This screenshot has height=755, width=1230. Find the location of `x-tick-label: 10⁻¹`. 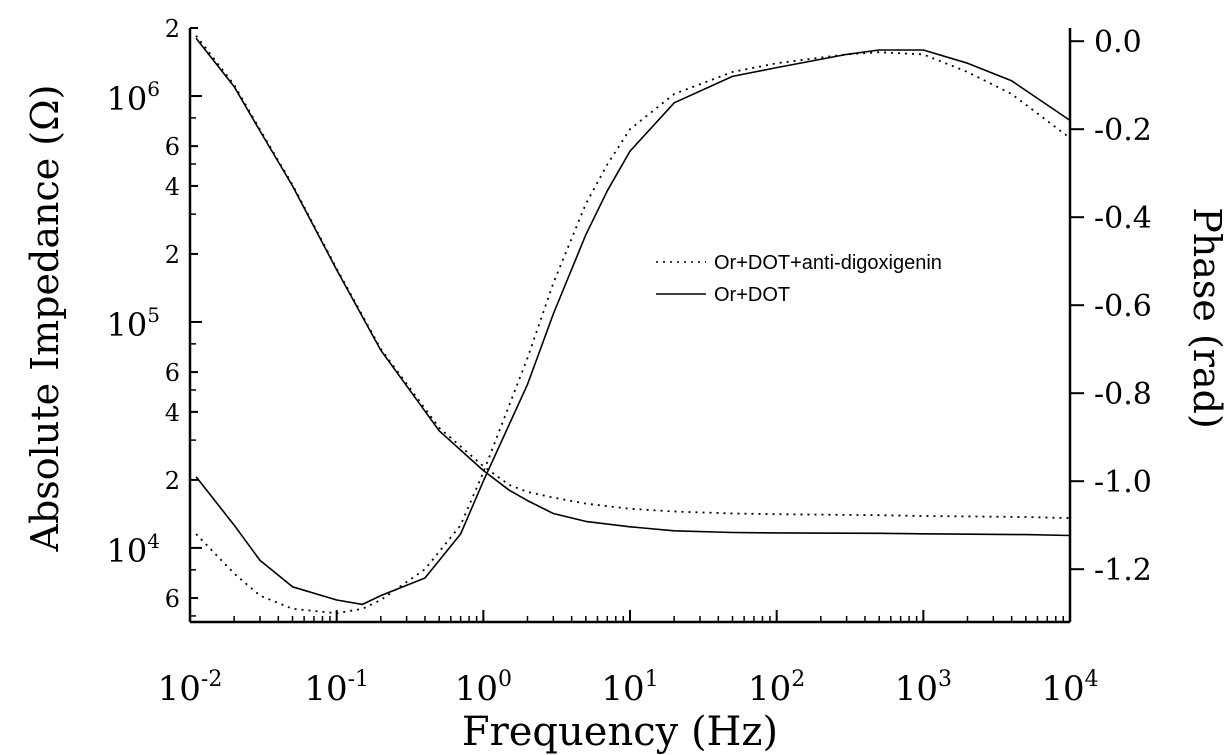

x-tick-label: 10⁻¹ is located at coordinates (336, 688).